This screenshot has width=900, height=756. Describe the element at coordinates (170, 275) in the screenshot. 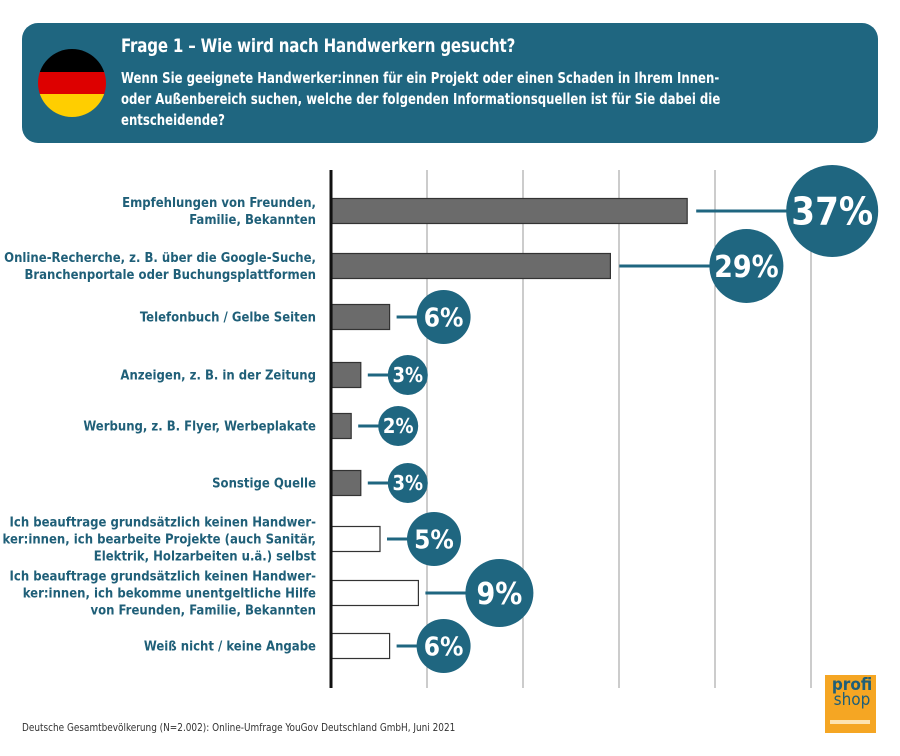

I see `category-label: Branchenportale oder Buchungsplattformen` at that location.